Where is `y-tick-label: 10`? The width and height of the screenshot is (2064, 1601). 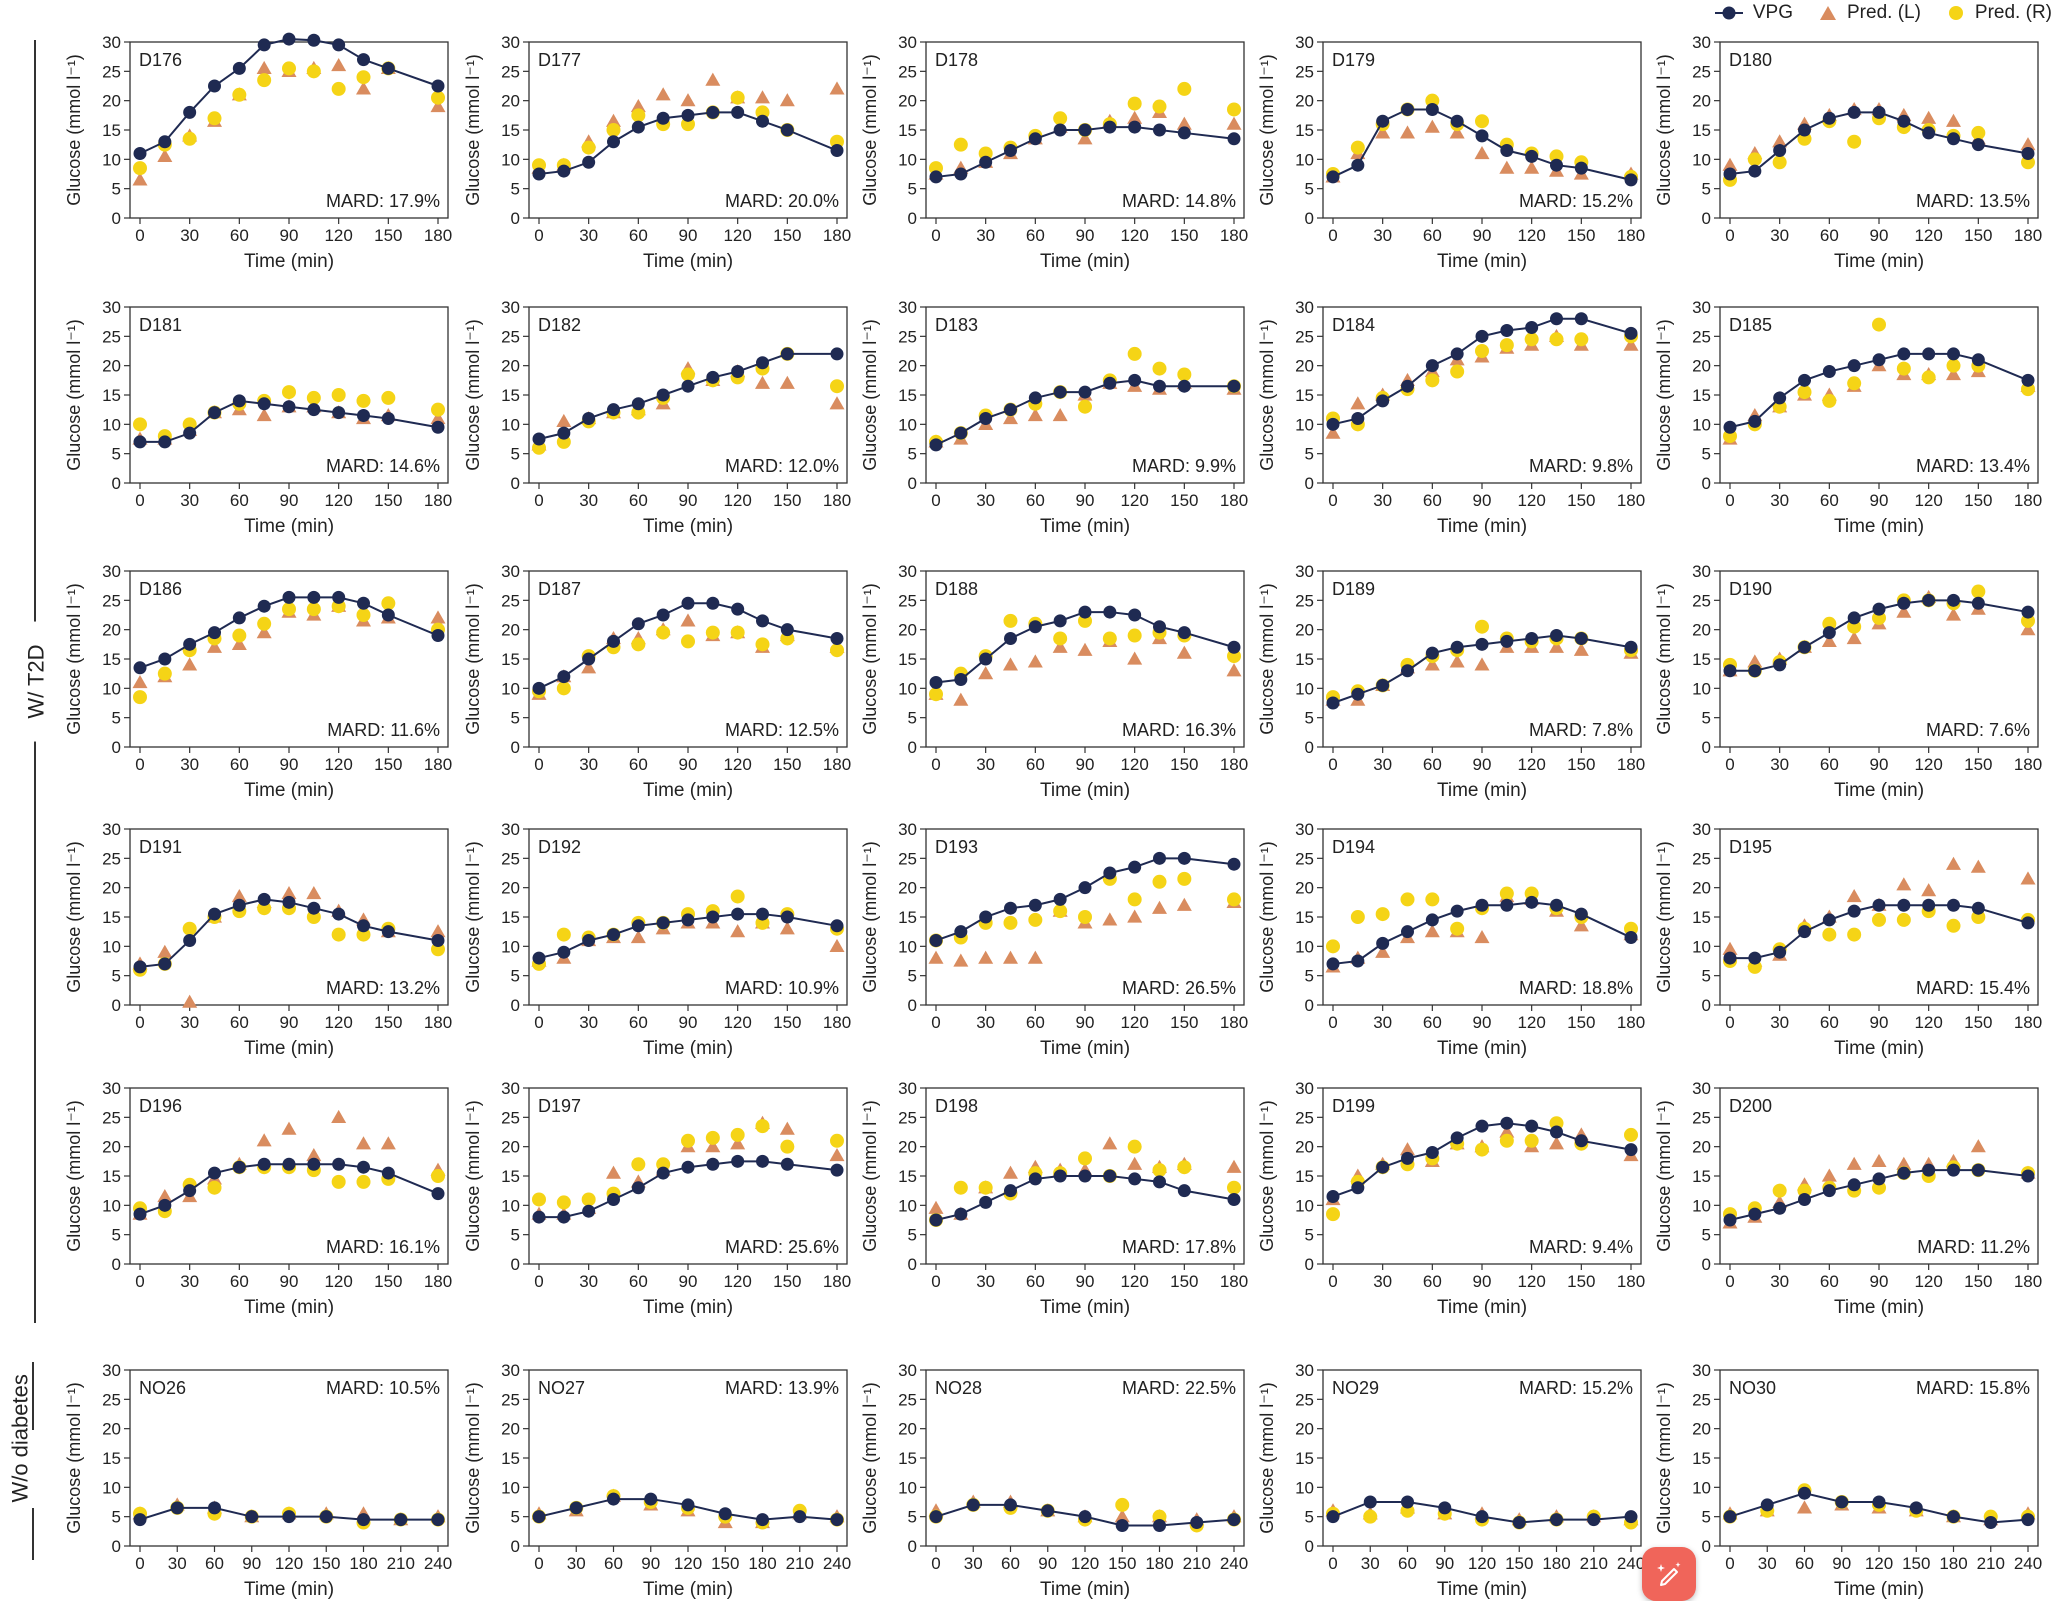 y-tick-label: 10 is located at coordinates (510, 159).